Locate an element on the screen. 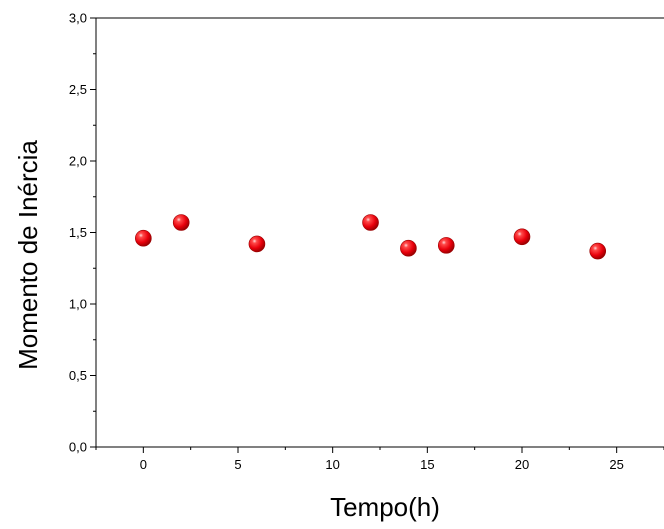 The width and height of the screenshot is (664, 529). y-tick-label: 1,0 is located at coordinates (78, 304).